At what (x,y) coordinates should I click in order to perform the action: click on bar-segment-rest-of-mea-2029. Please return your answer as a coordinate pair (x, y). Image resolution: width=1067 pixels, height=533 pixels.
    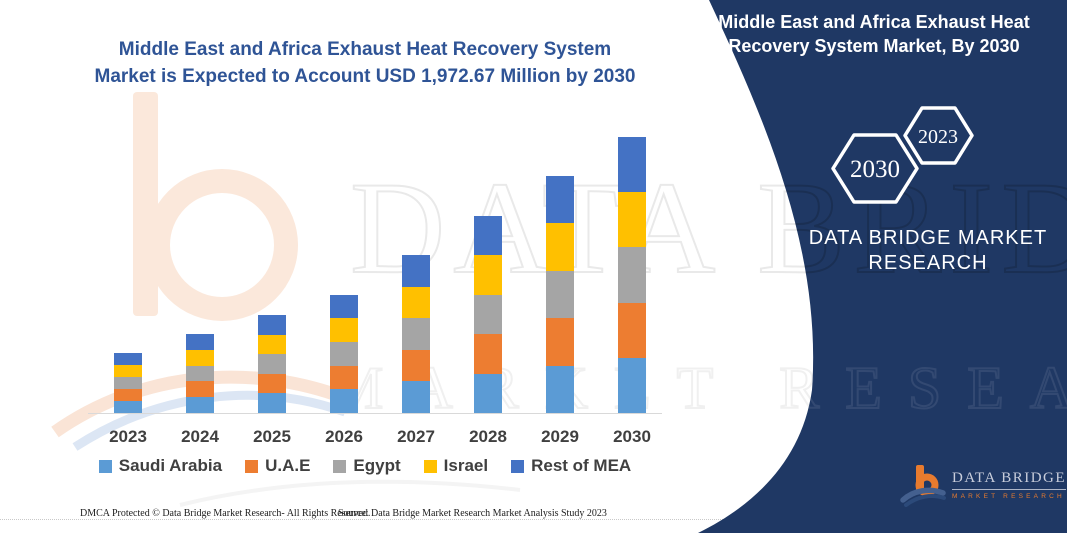
    Looking at the image, I should click on (560, 199).